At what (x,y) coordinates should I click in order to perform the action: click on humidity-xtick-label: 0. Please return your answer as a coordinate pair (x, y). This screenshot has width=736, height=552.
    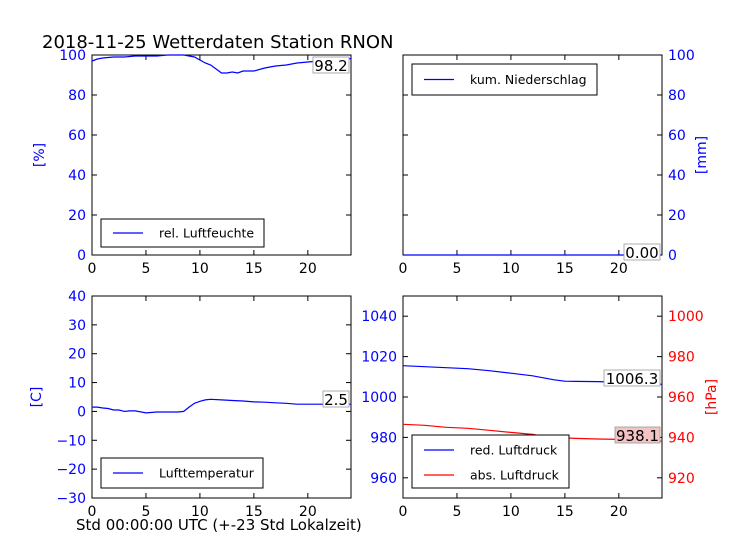
    Looking at the image, I should click on (92, 269).